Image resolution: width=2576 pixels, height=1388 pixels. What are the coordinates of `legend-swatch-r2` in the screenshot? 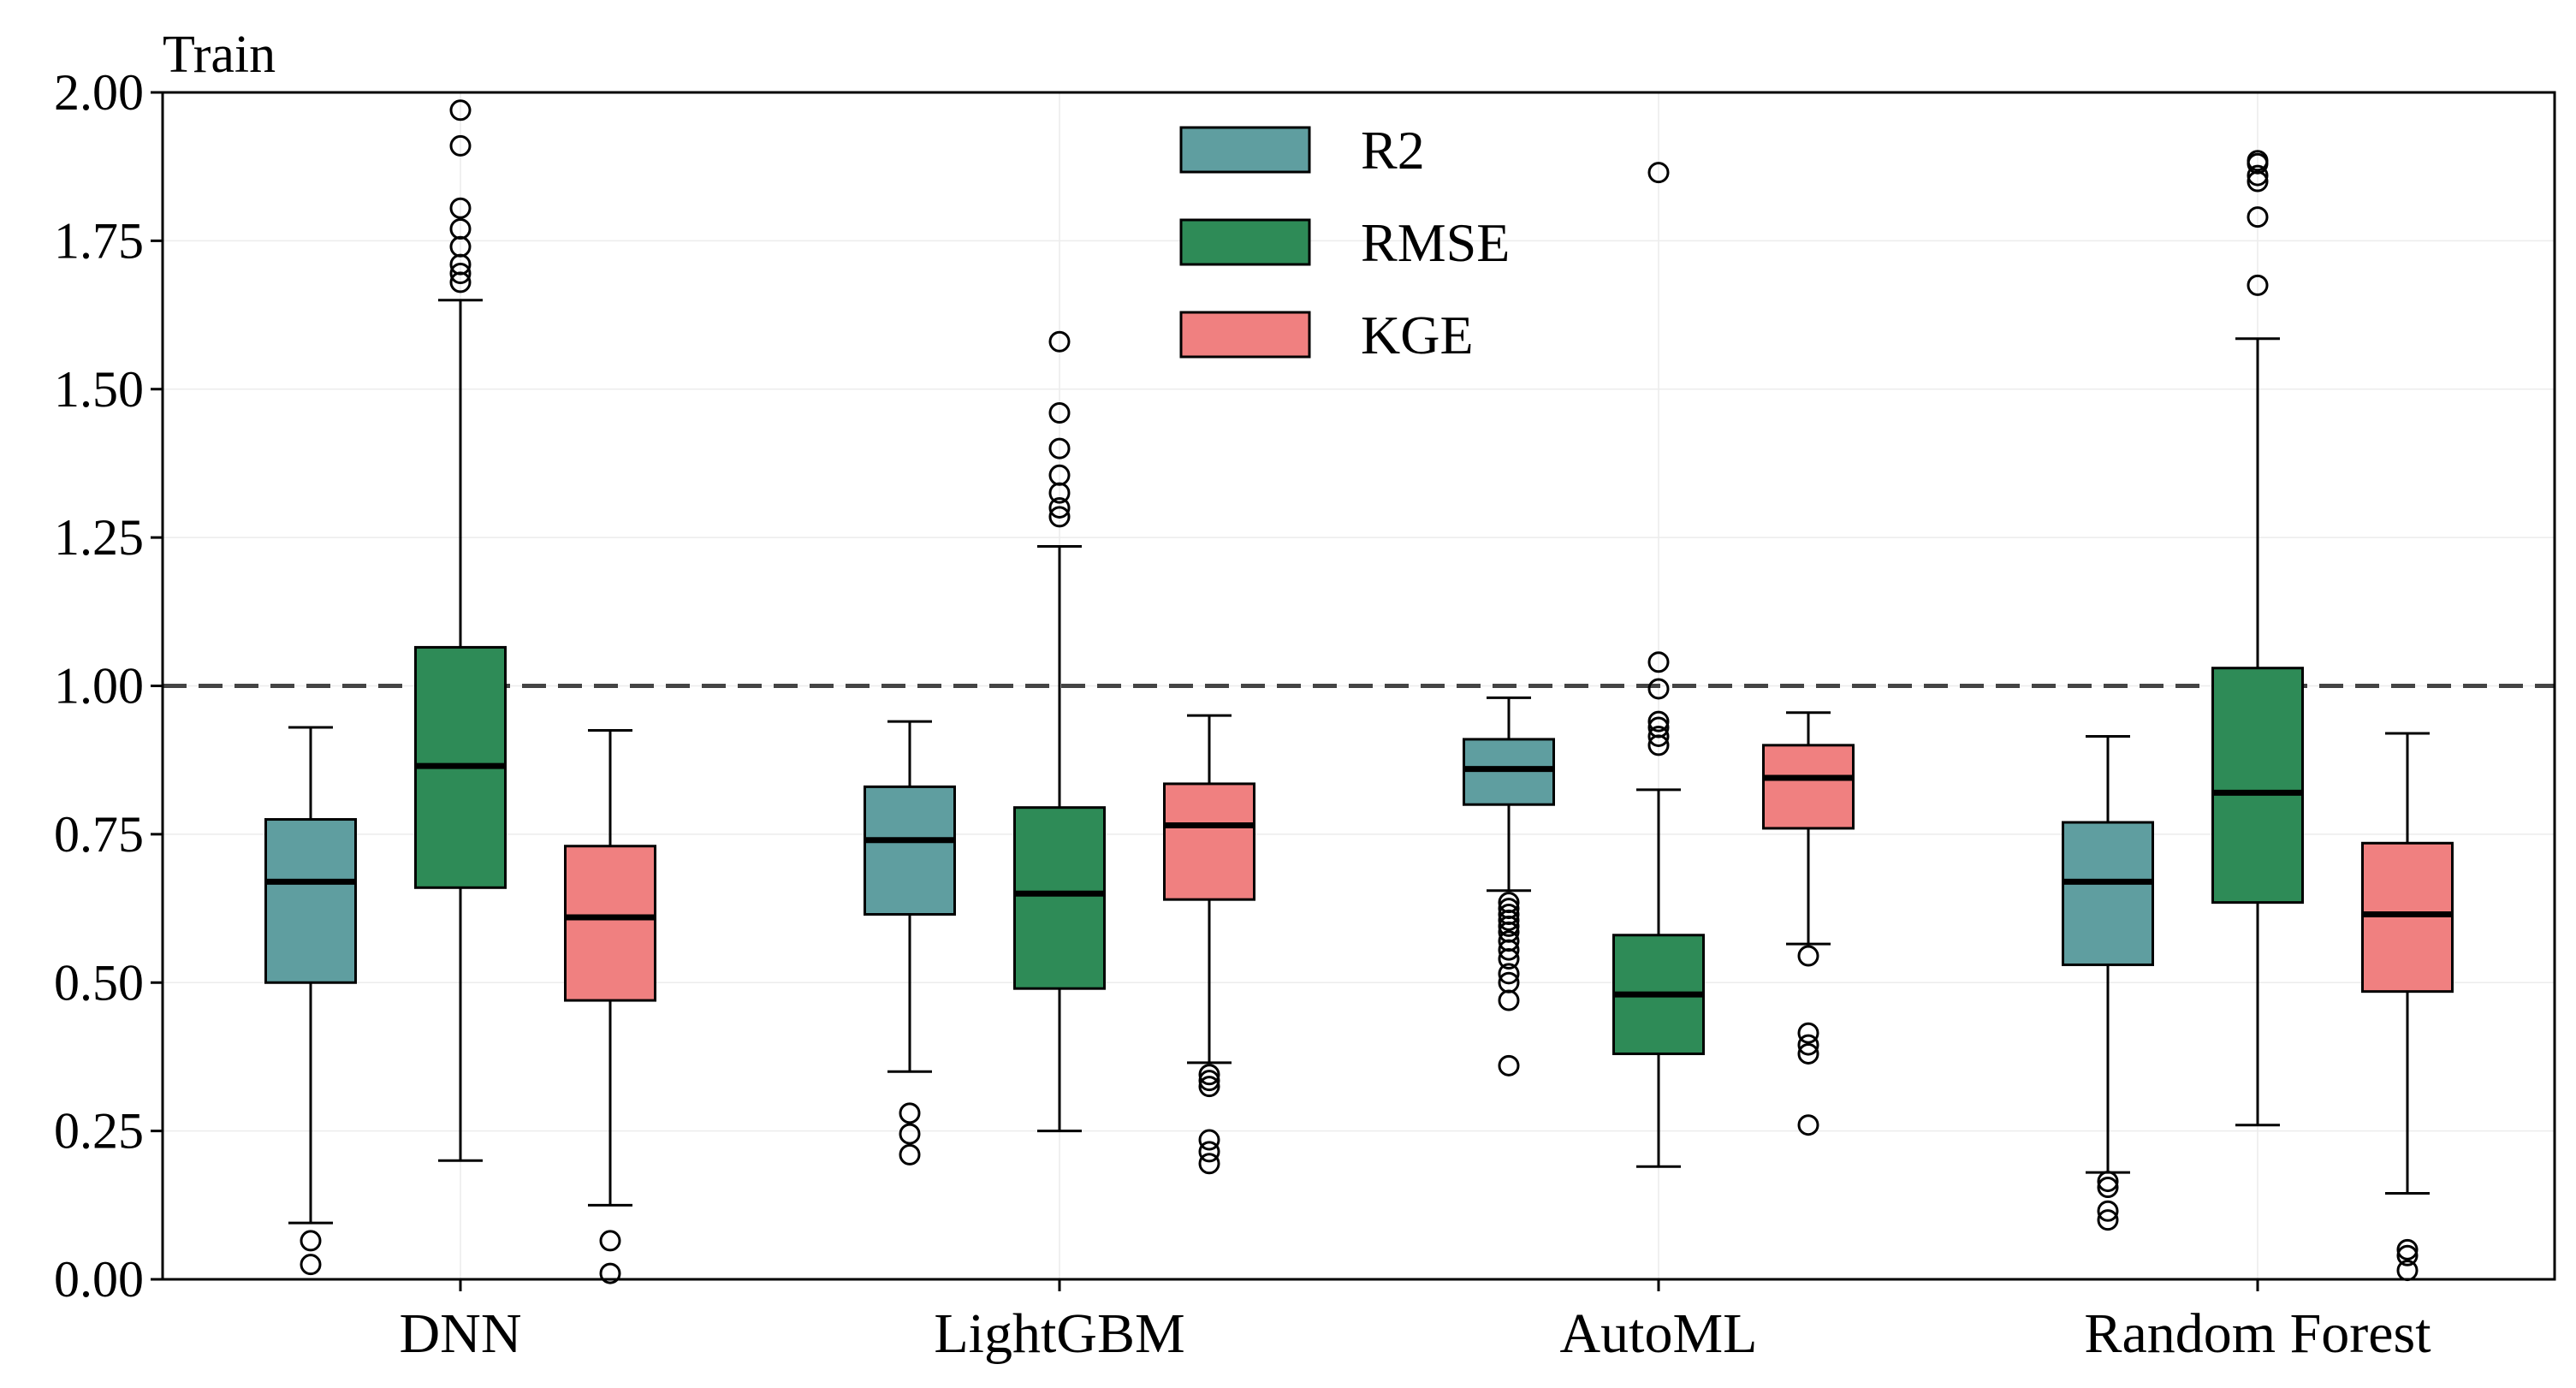 It's located at (1245, 150).